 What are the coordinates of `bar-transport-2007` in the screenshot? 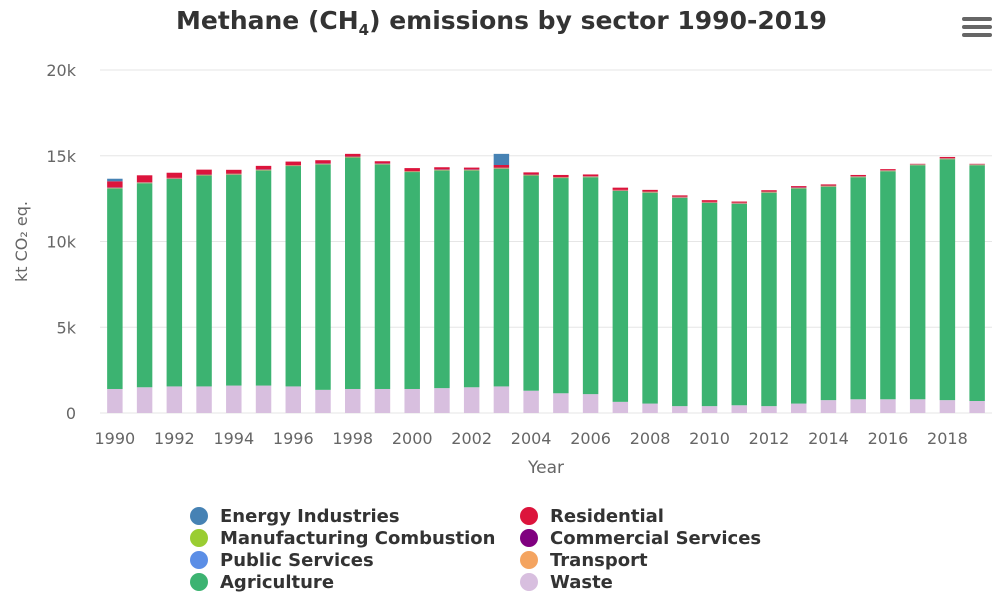 It's located at (620, 190).